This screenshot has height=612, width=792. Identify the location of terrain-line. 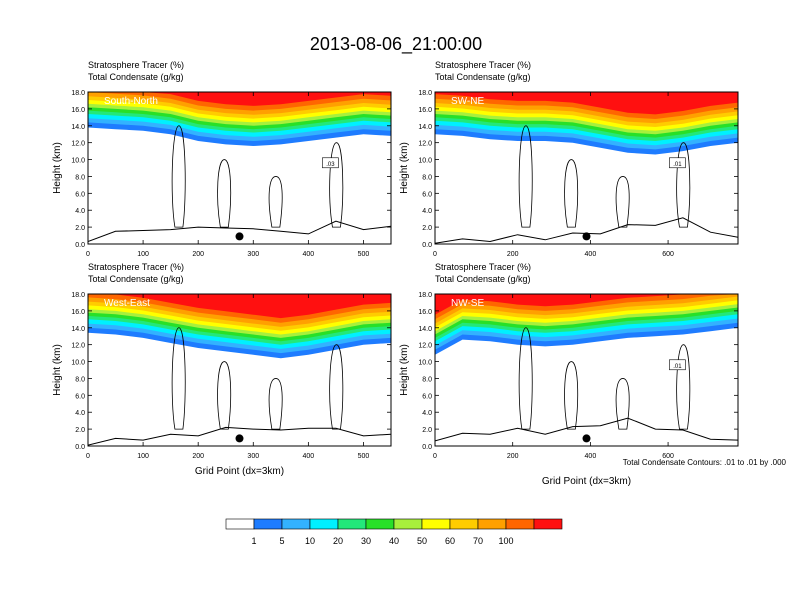
(239, 436).